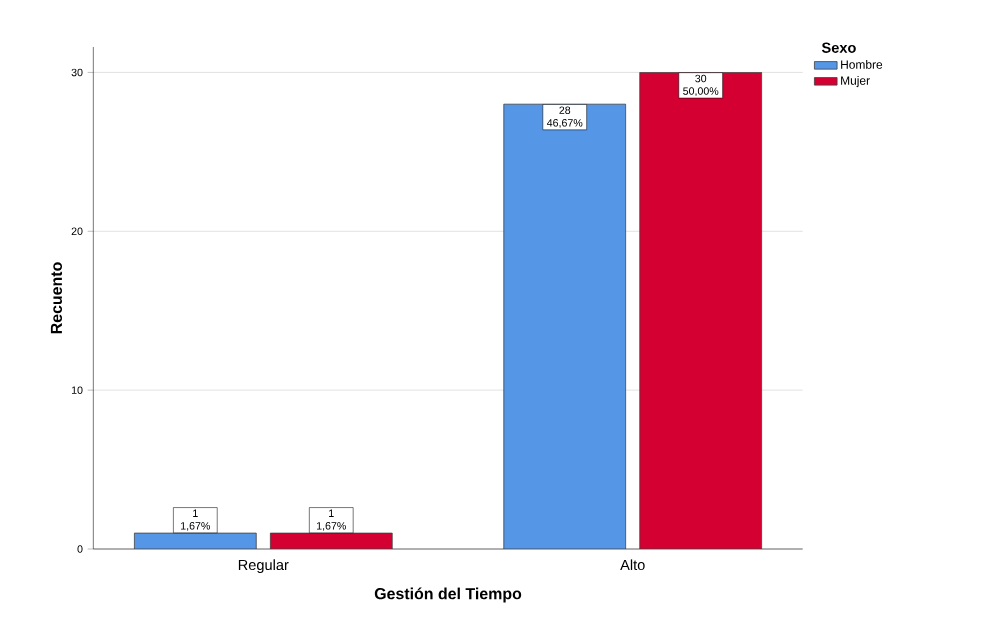 This screenshot has height=630, width=1001. What do you see at coordinates (263, 566) in the screenshot?
I see `x-tick-label: Regular` at bounding box center [263, 566].